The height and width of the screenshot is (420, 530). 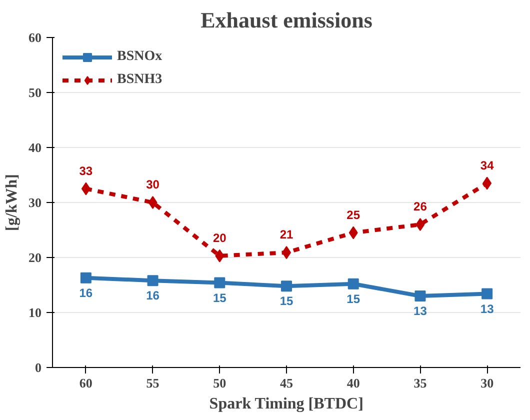 What do you see at coordinates (35, 257) in the screenshot?
I see `y-tick-label: 20` at bounding box center [35, 257].